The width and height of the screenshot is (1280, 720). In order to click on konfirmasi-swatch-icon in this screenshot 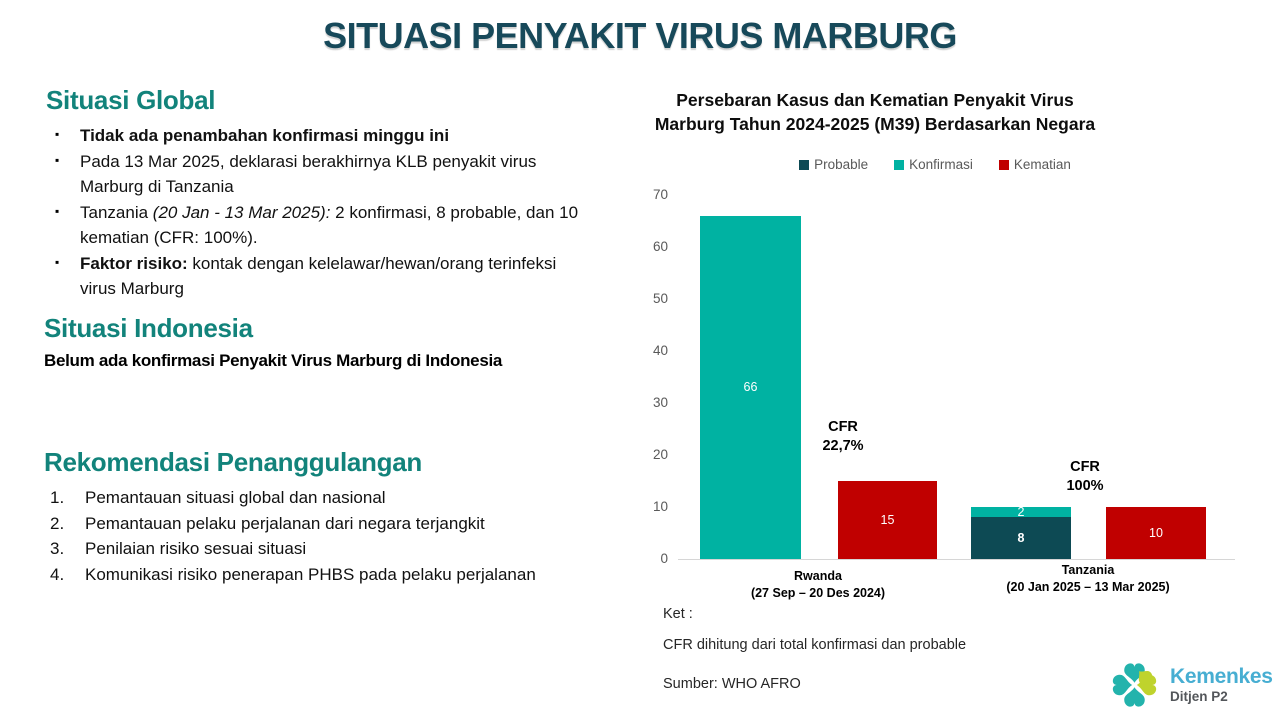, I will do `click(899, 164)`.